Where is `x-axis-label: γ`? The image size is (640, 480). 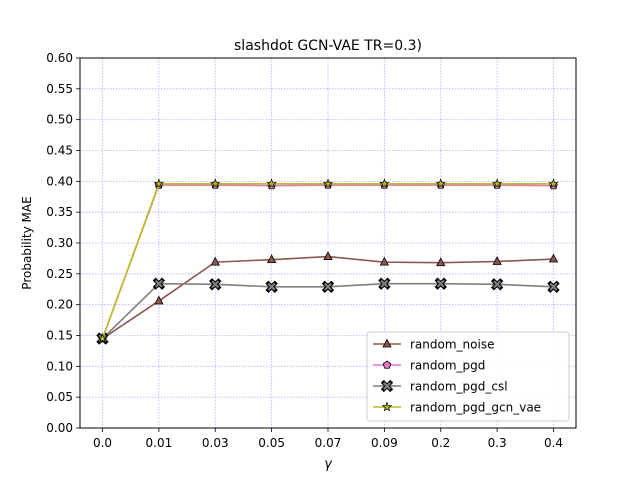 x-axis-label: γ is located at coordinates (328, 464).